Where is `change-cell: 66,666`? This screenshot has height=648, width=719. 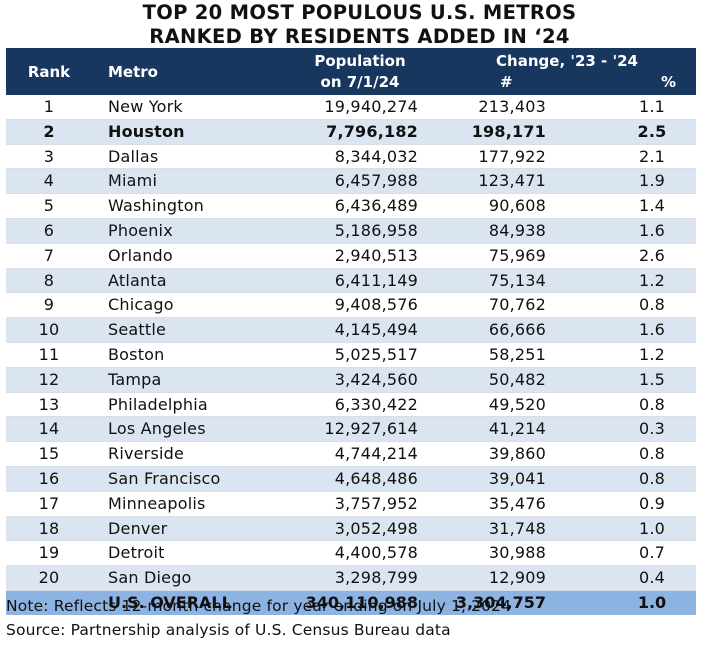 change-cell: 66,666 is located at coordinates (508, 330).